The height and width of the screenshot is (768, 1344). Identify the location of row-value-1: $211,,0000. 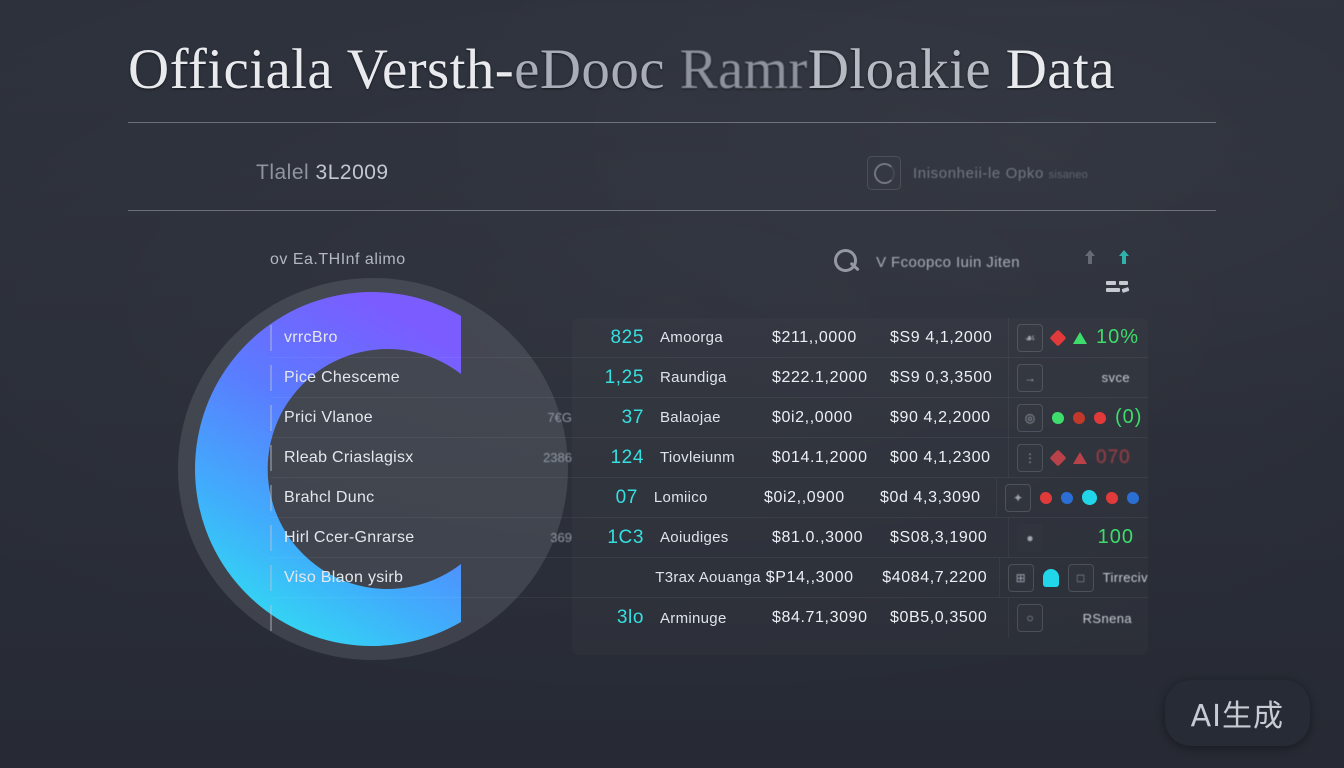
(814, 337).